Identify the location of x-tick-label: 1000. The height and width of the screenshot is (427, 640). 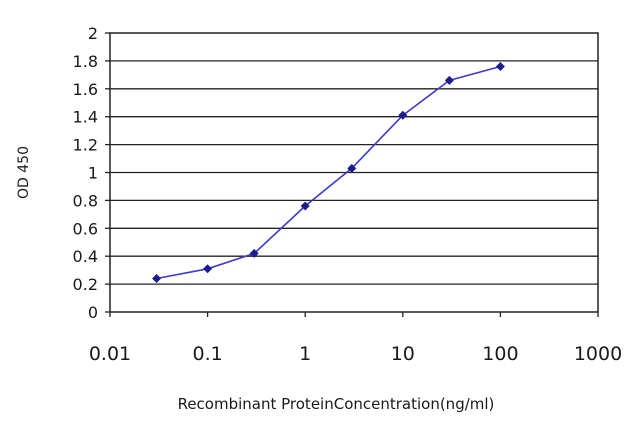
(598, 354).